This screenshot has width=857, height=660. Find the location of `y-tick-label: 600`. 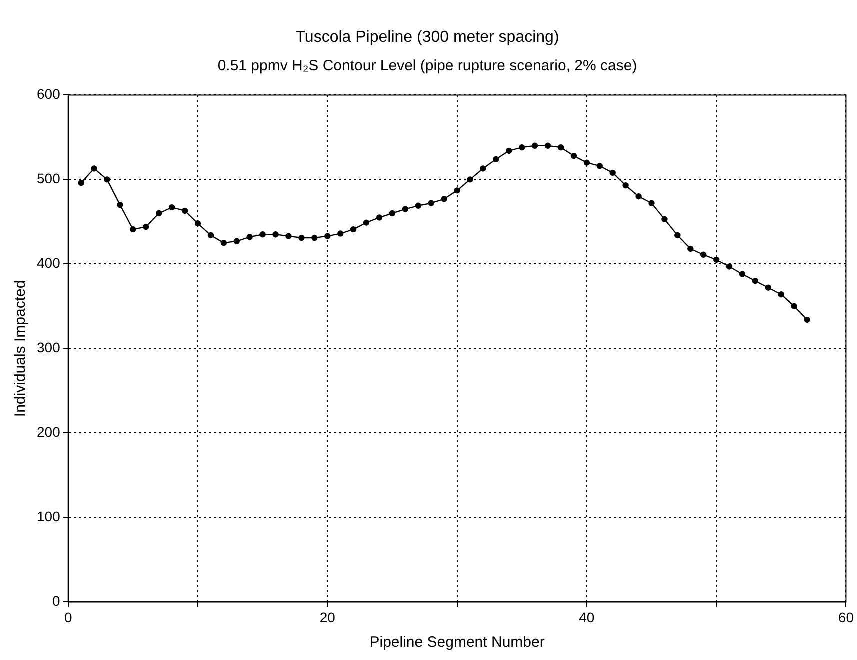

y-tick-label: 600 is located at coordinates (49, 94).